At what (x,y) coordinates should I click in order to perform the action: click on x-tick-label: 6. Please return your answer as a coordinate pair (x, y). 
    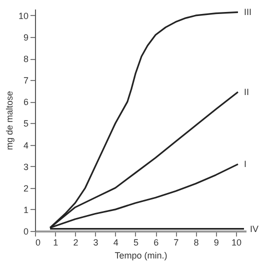
    Looking at the image, I should click on (156, 243).